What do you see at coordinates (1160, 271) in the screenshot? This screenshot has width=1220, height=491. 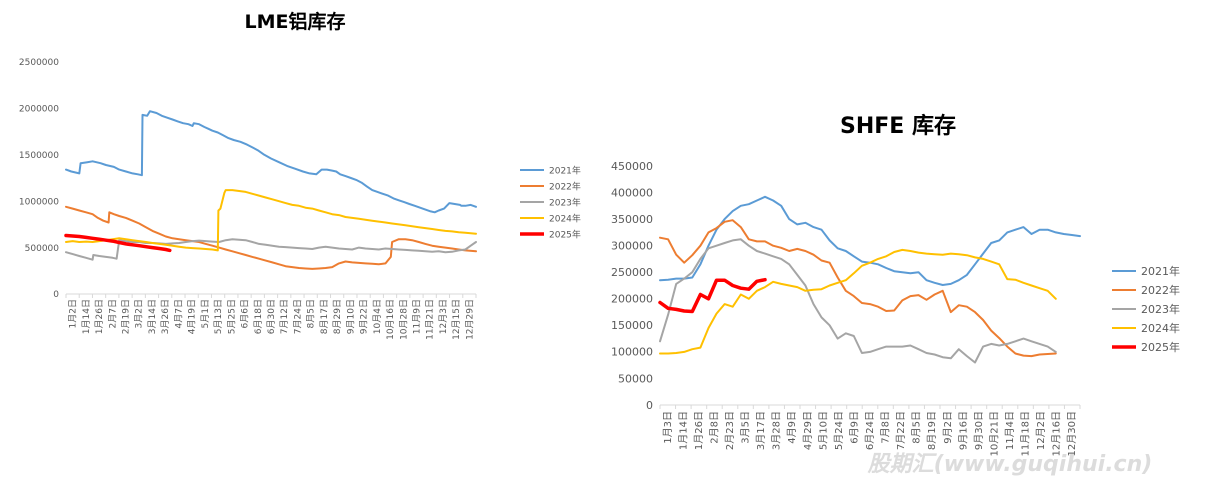 I see `shfe-legend-label: 2021年` at bounding box center [1160, 271].